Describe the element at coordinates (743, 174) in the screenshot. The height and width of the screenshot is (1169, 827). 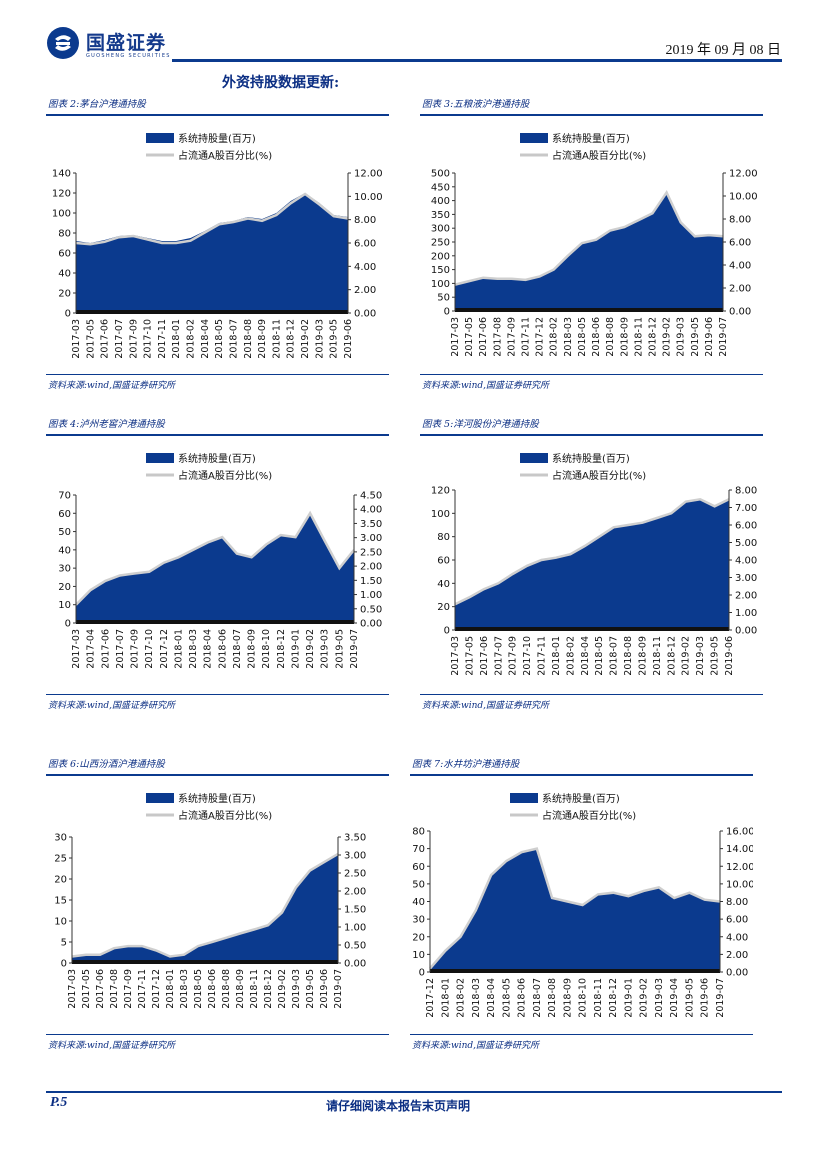
I see `right-tick-label: 12.00` at that location.